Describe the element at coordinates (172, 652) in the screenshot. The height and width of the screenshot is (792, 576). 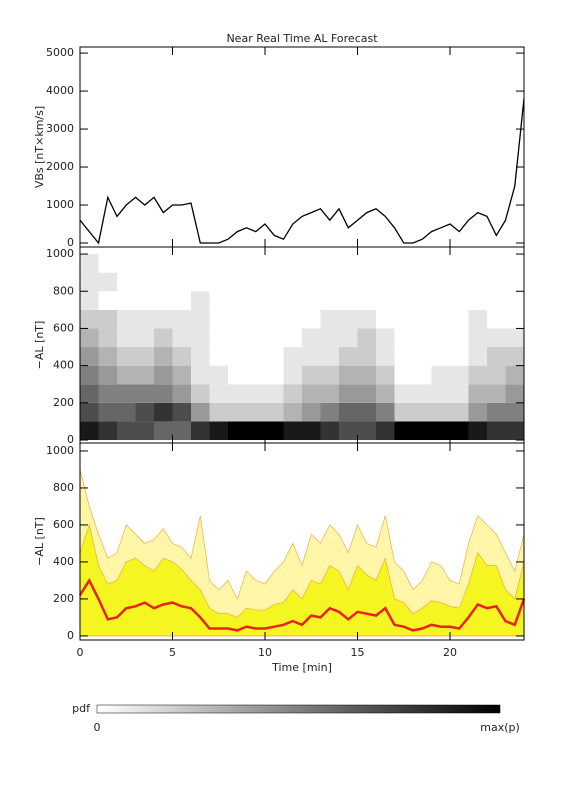
I see `x-tick-label: 5` at that location.